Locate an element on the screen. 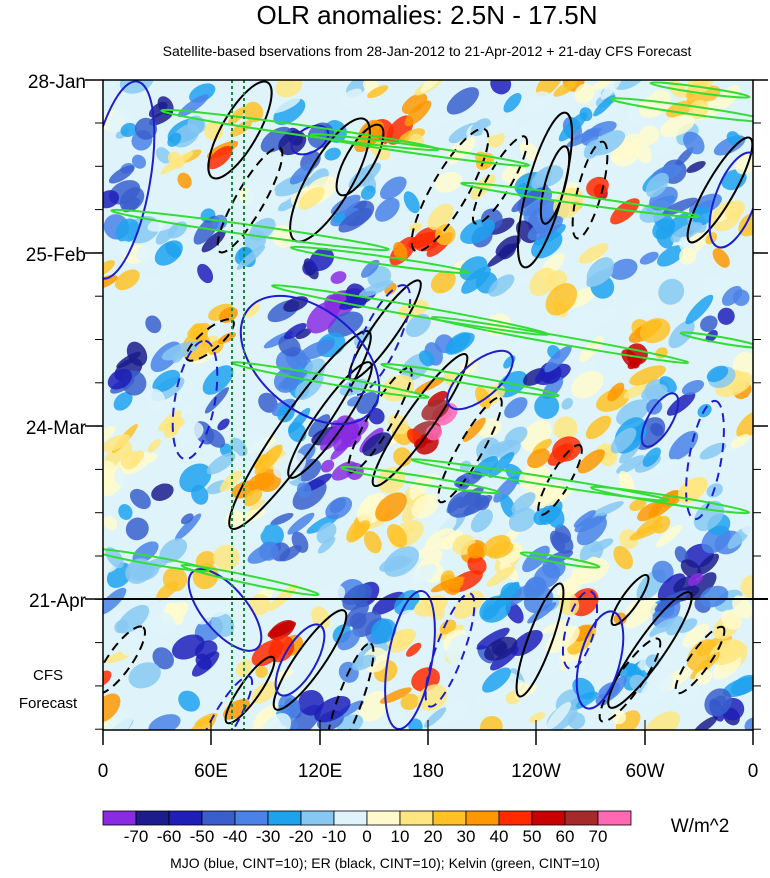 Image resolution: width=770 pixels, height=878 pixels. colorbar-label: -20 is located at coordinates (301, 836).